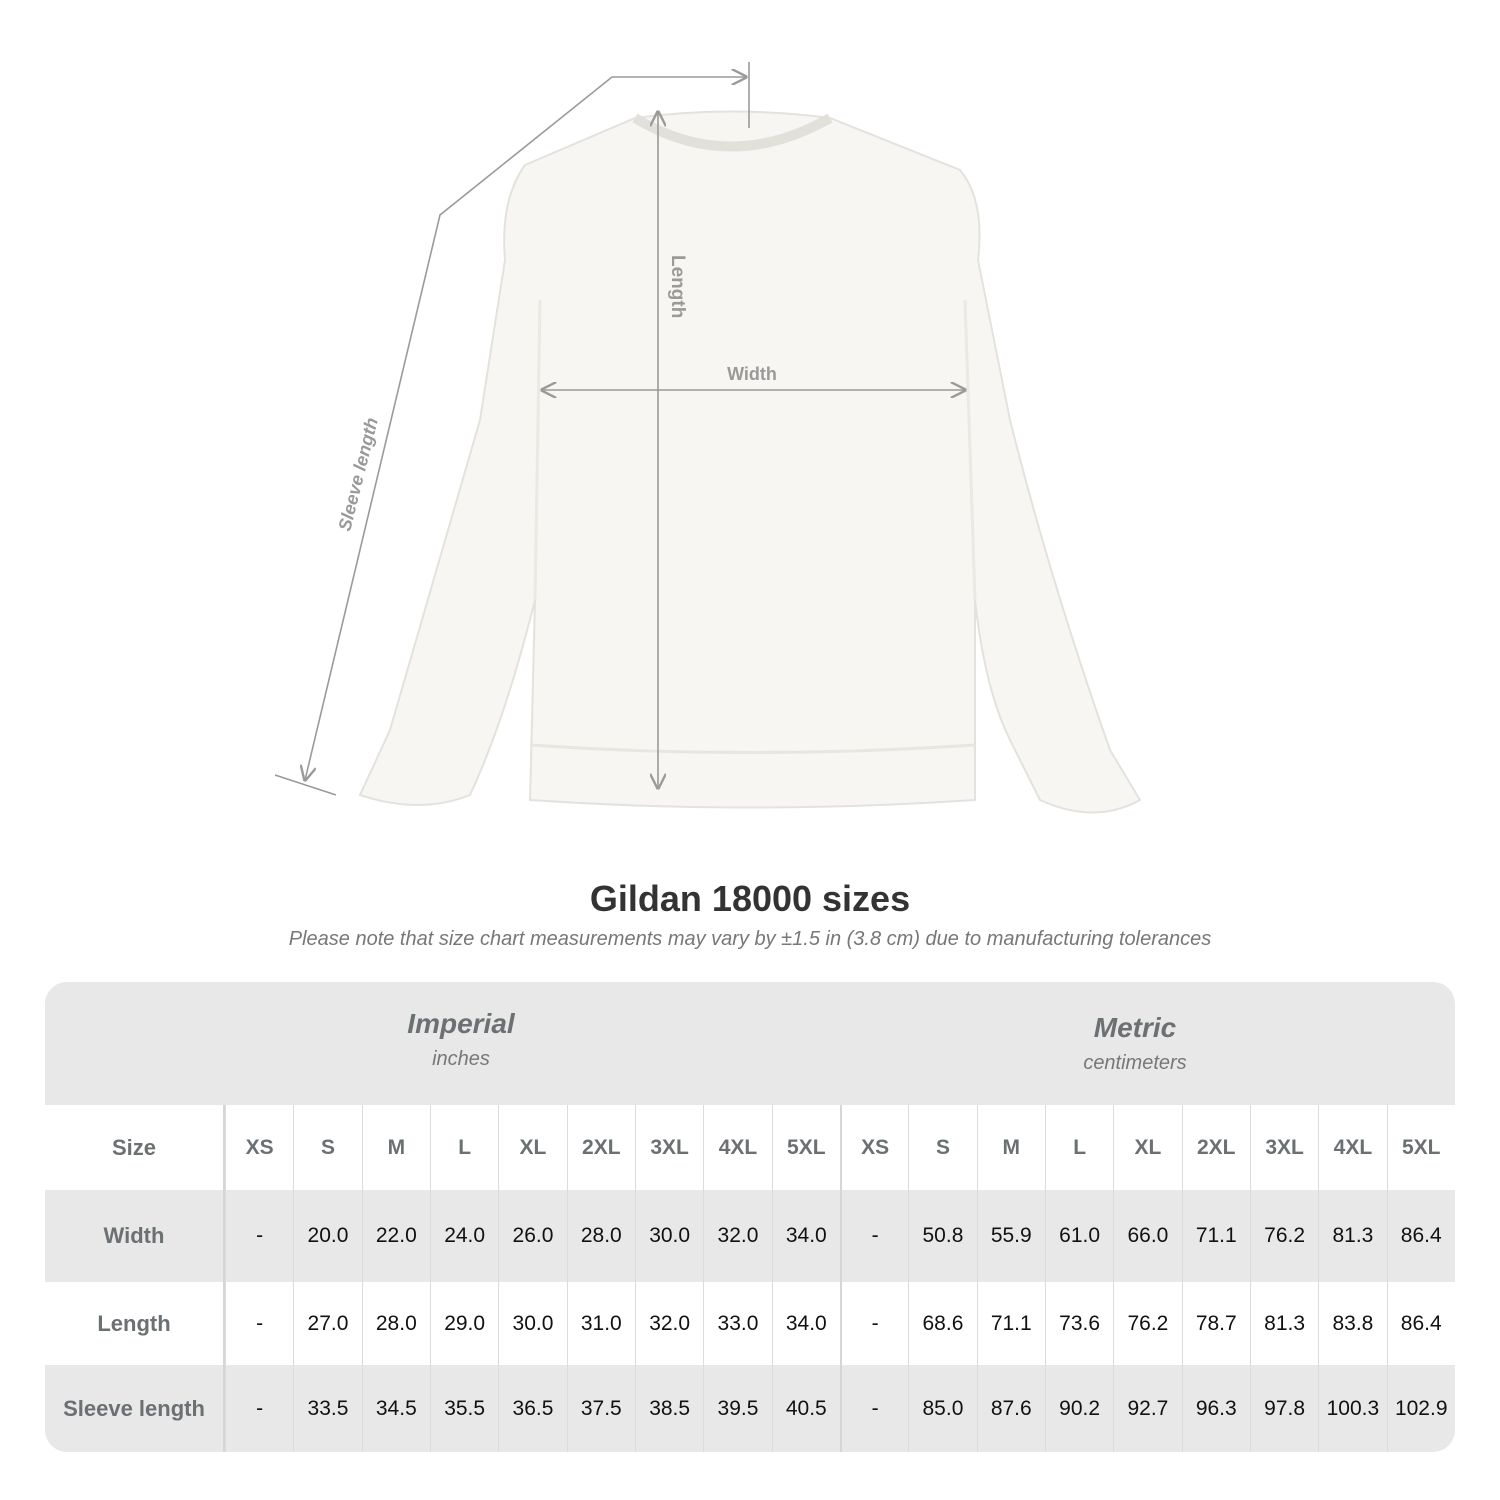 This screenshot has width=1500, height=1500. Describe the element at coordinates (1010, 1408) in the screenshot. I see `metric-value: 87.6` at that location.